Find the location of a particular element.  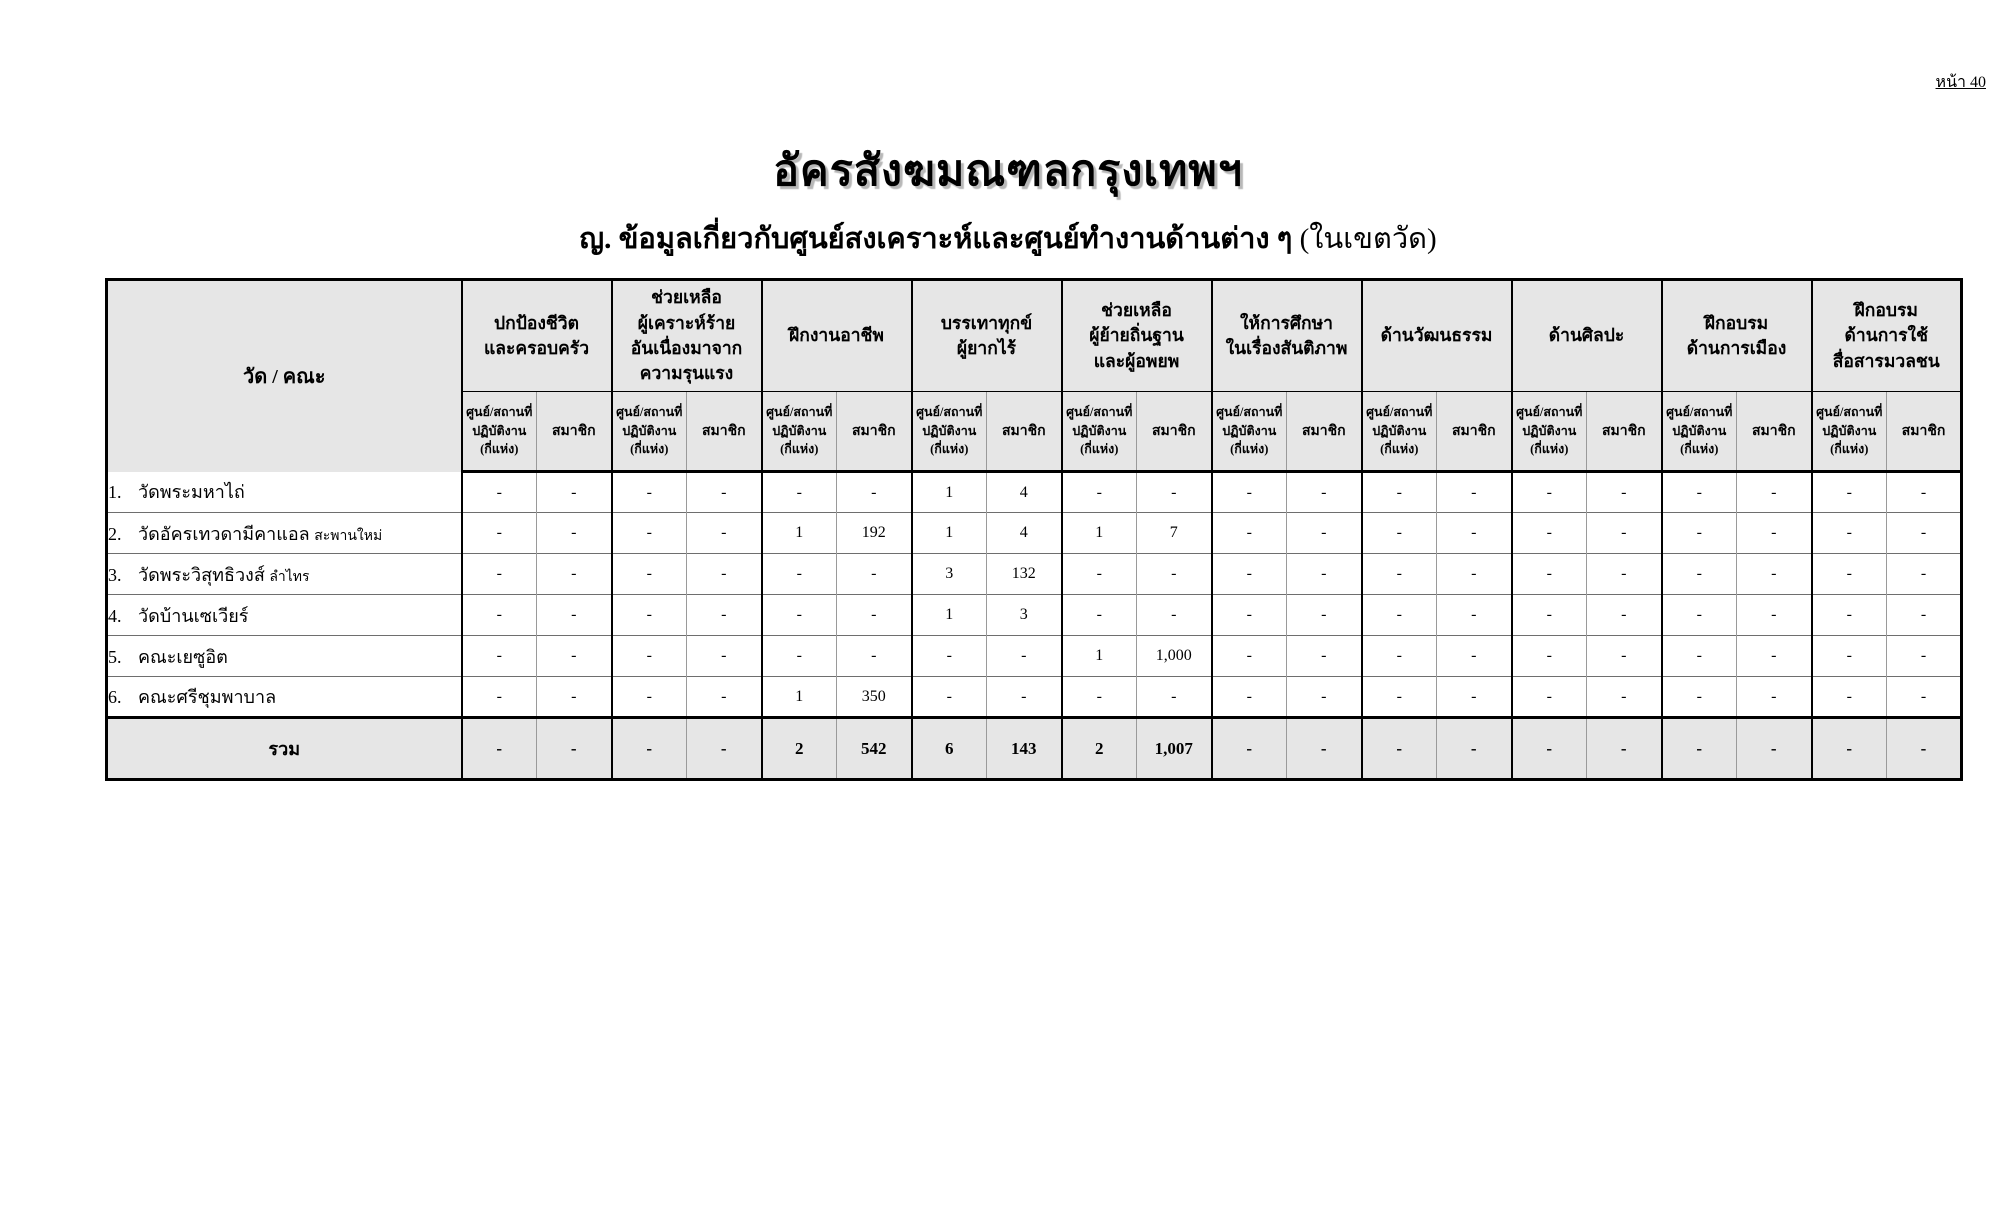

row-name: วัดพระมหาไถ่ is located at coordinates (191, 492).